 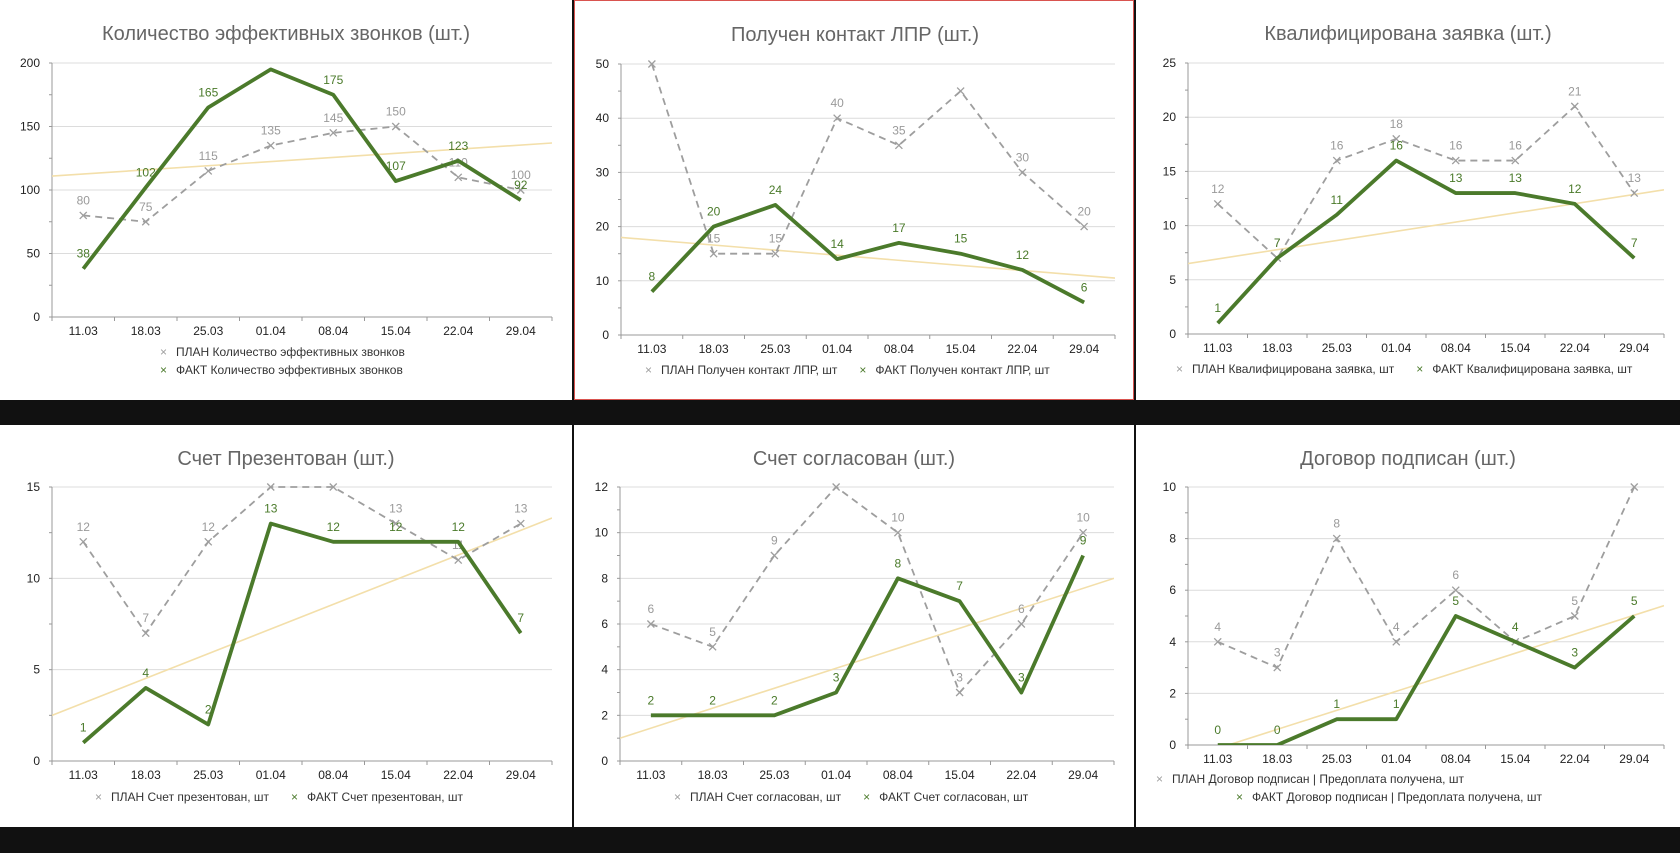 What do you see at coordinates (34, 254) in the screenshot?
I see `y-tick-label: 50` at bounding box center [34, 254].